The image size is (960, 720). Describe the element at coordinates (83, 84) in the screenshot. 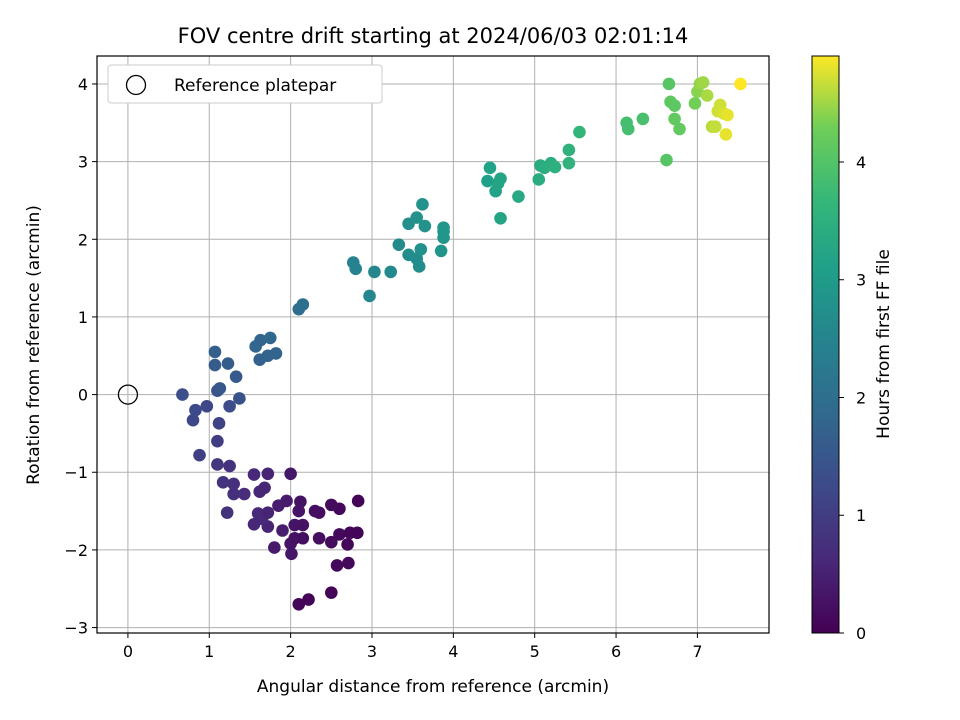

I see `y-tick-label: 4` at that location.